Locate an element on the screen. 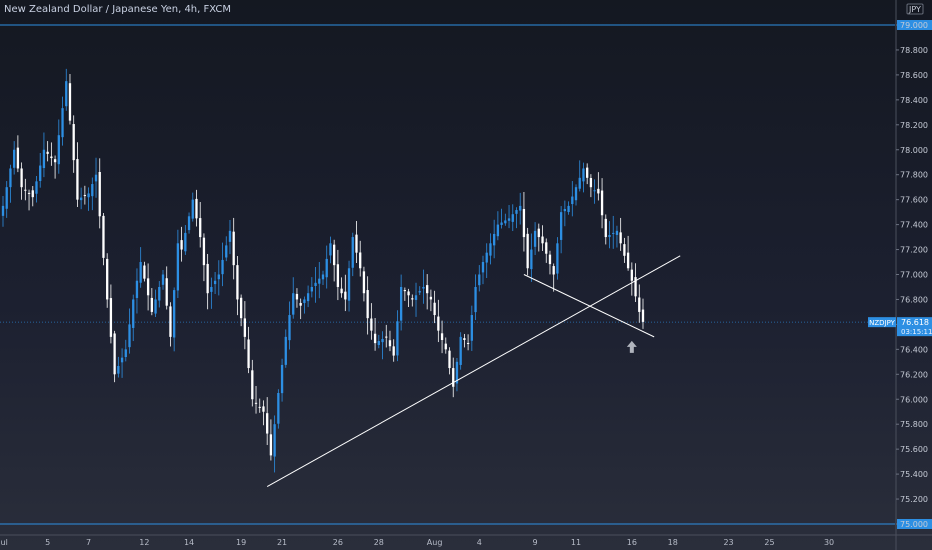 The height and width of the screenshot is (550, 932). y-tick-label: 78.800 is located at coordinates (914, 50).